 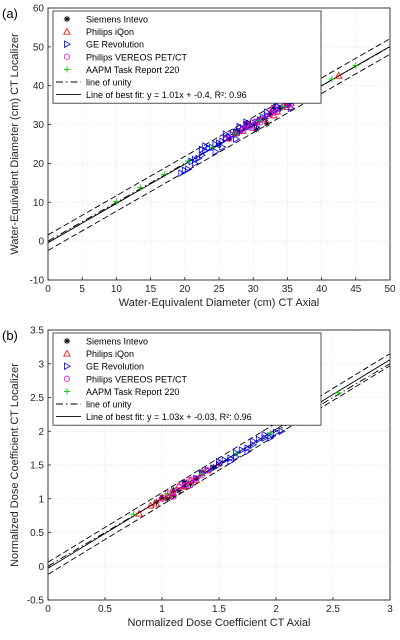 What do you see at coordinates (82, 289) in the screenshot?
I see `x-tick-label: 5` at bounding box center [82, 289].